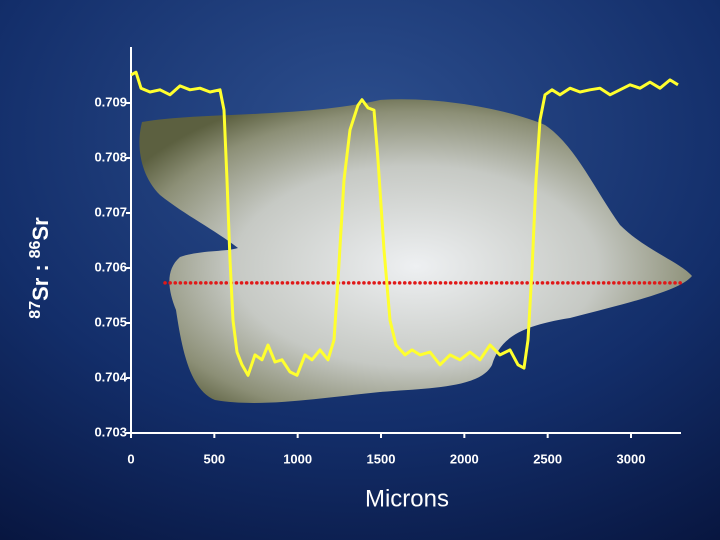 The width and height of the screenshot is (720, 540). I want to click on y-tick-label: 0.709, so click(110, 101).